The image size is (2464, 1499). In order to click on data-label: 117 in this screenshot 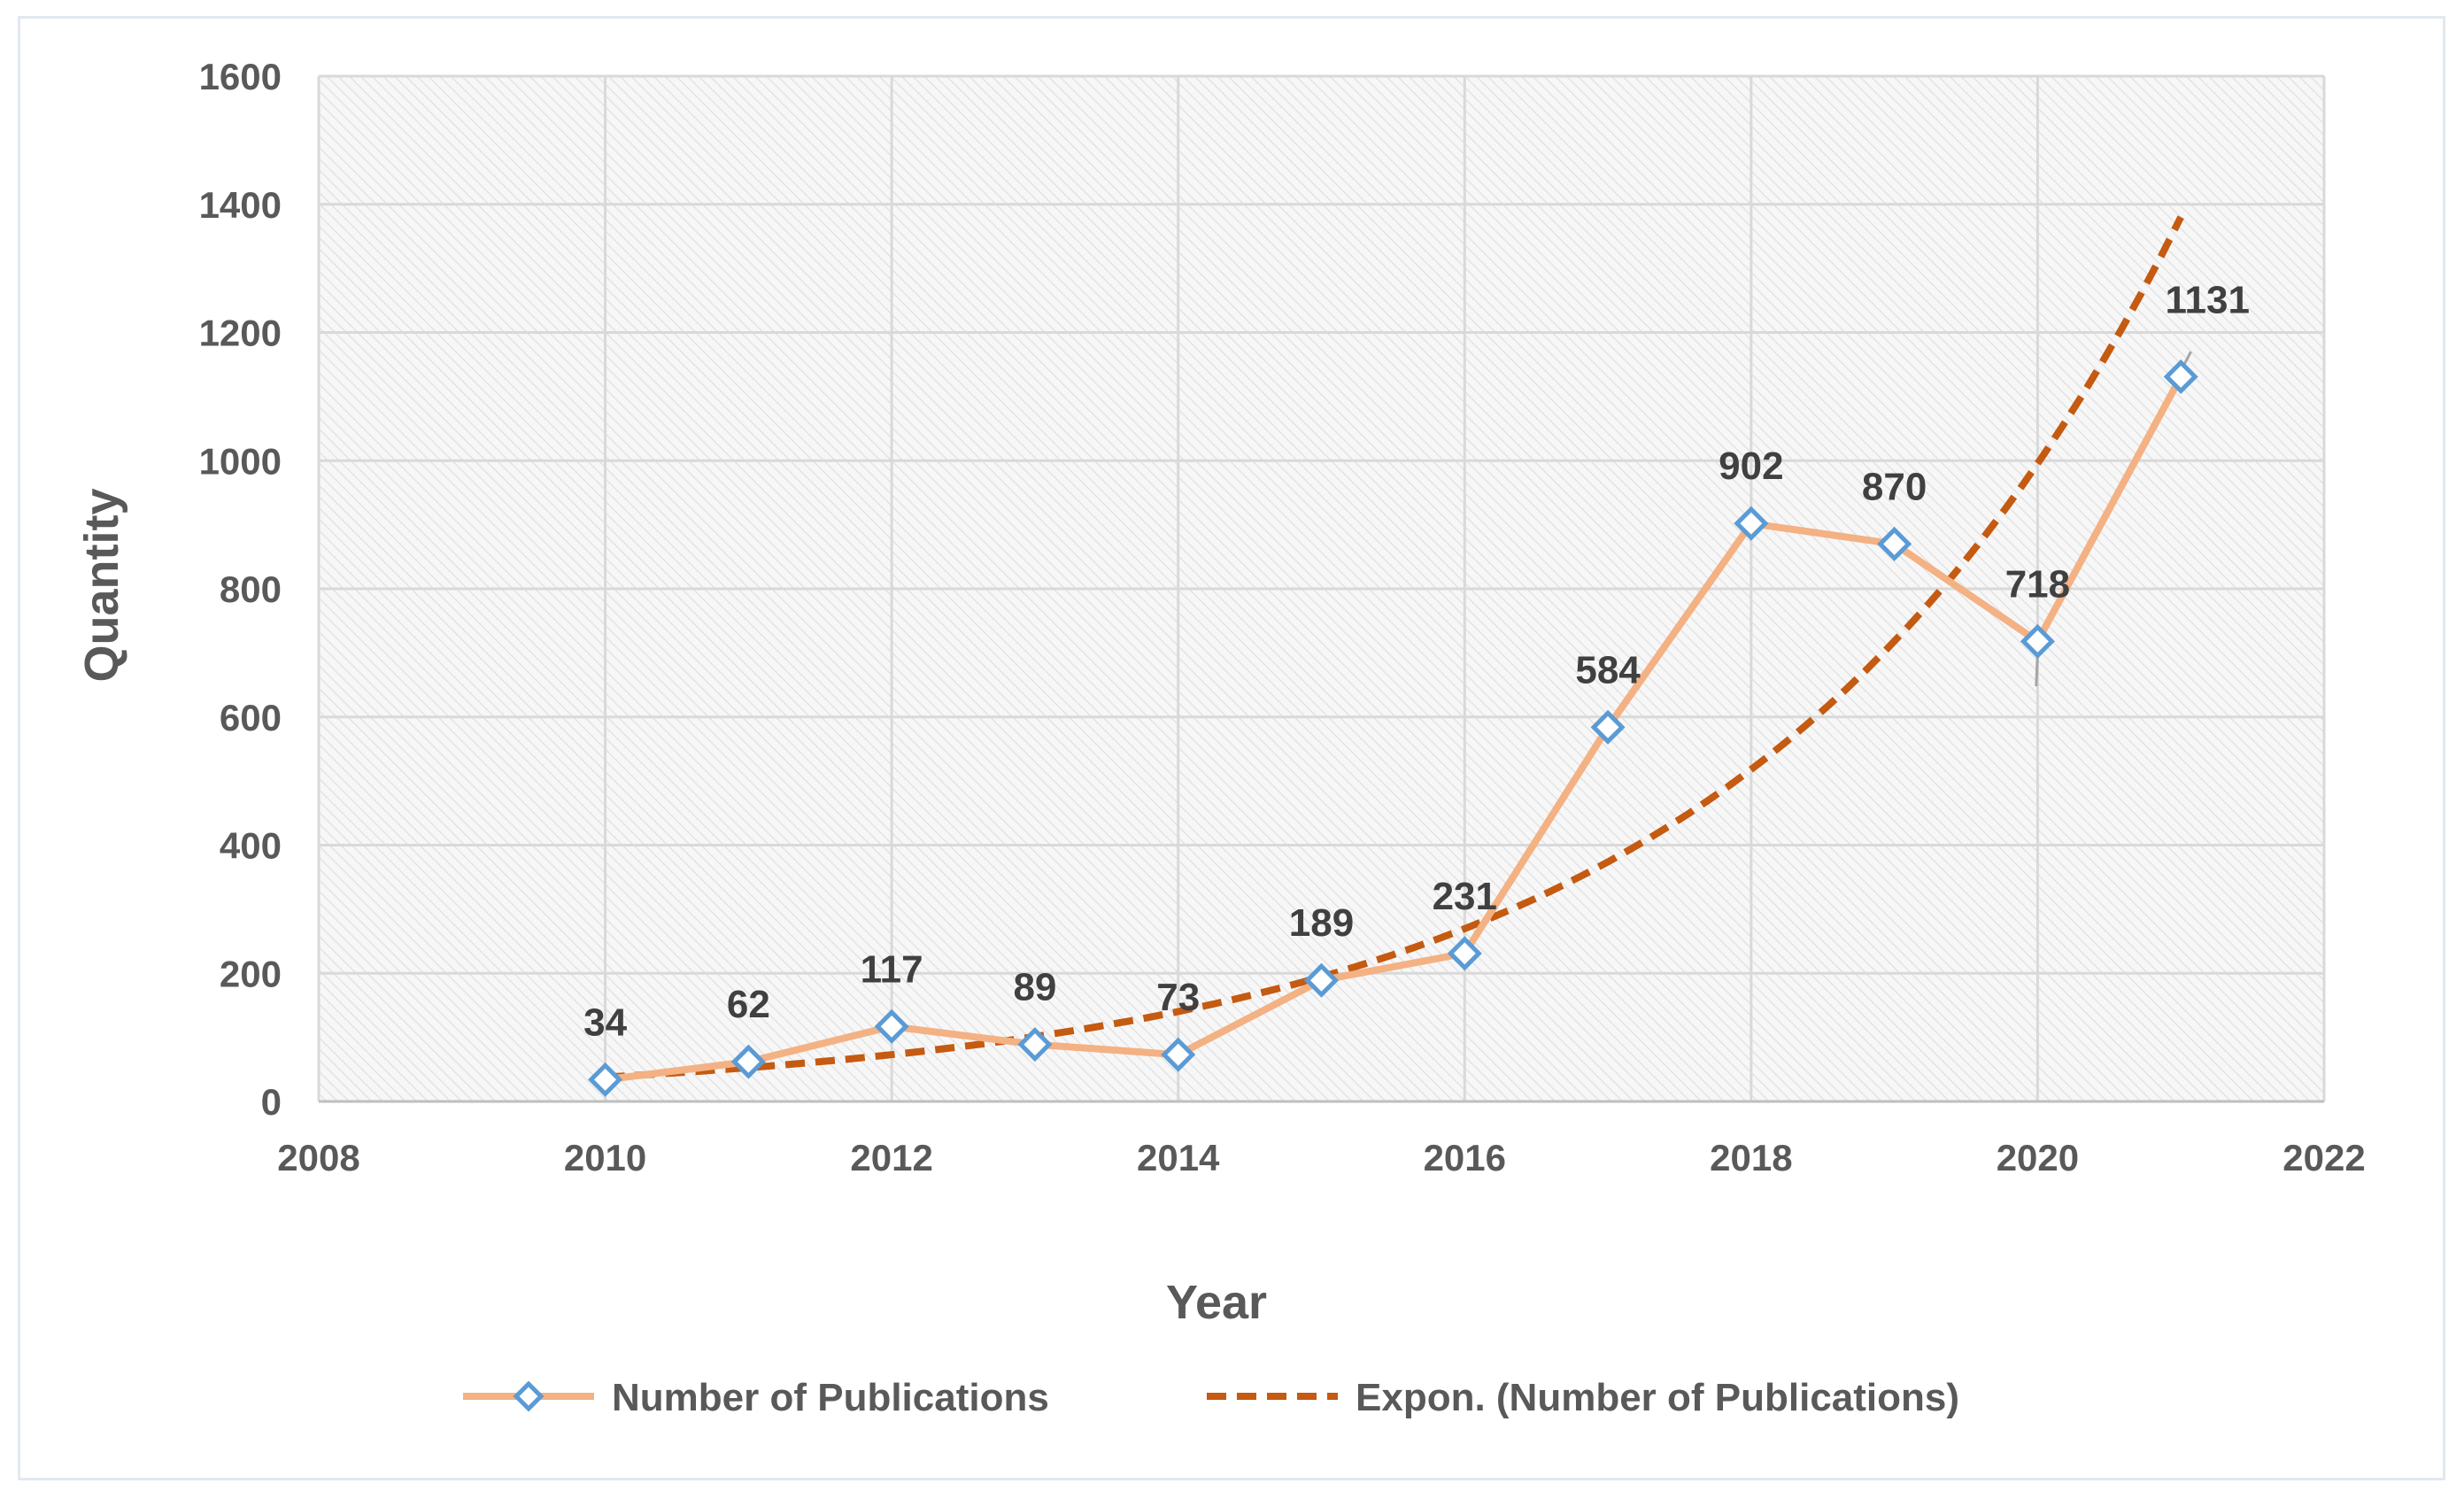, I will do `click(892, 969)`.